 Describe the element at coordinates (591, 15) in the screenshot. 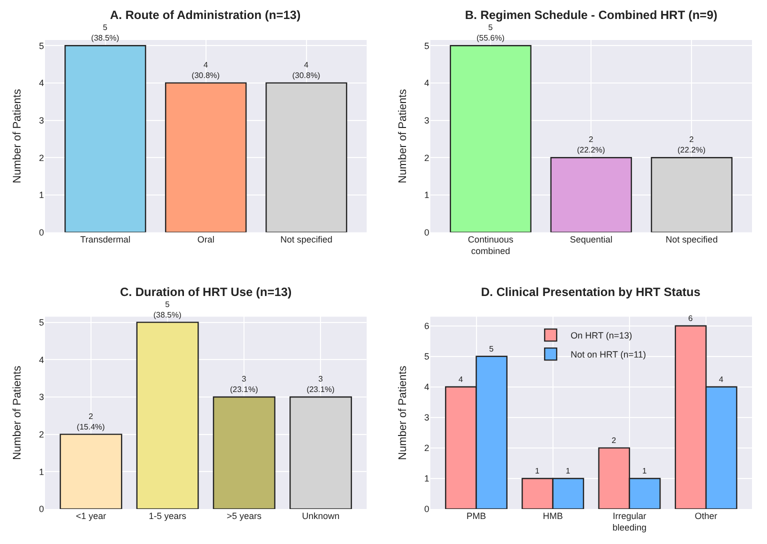

I see `chart-title: B. Regimen Schedule - Combined HRT (n=9)` at that location.